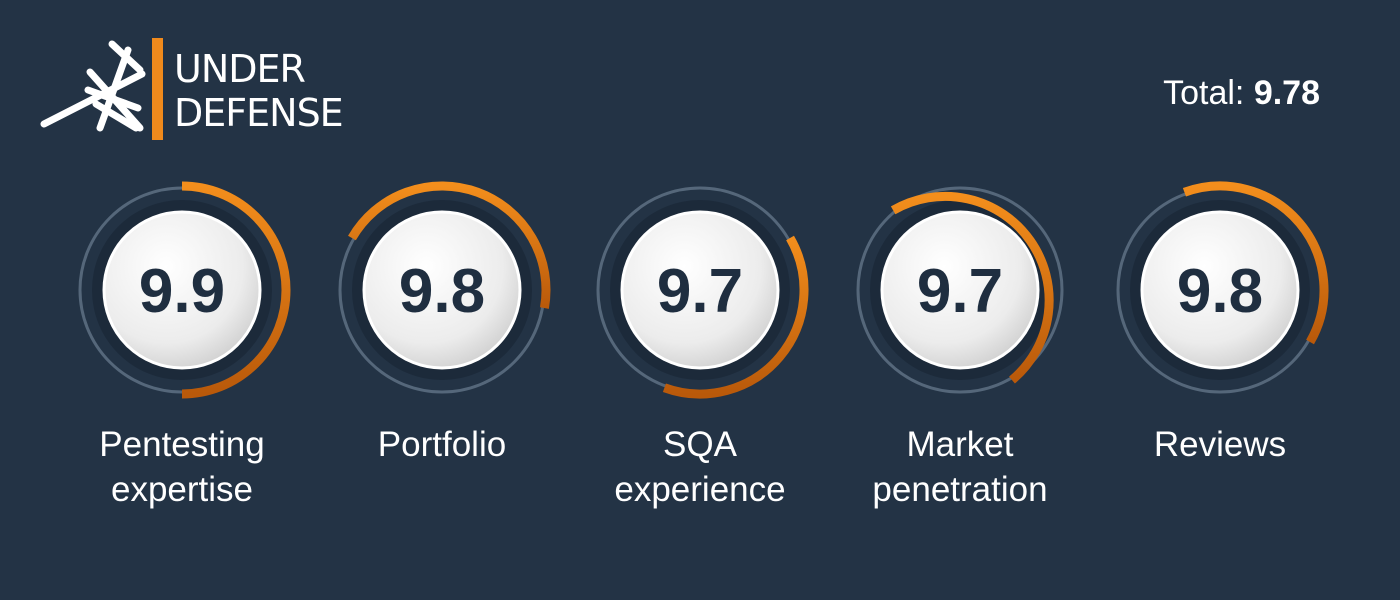 Image resolution: width=1400 pixels, height=600 pixels. What do you see at coordinates (258, 113) in the screenshot?
I see `logo-line: DEFENSE` at bounding box center [258, 113].